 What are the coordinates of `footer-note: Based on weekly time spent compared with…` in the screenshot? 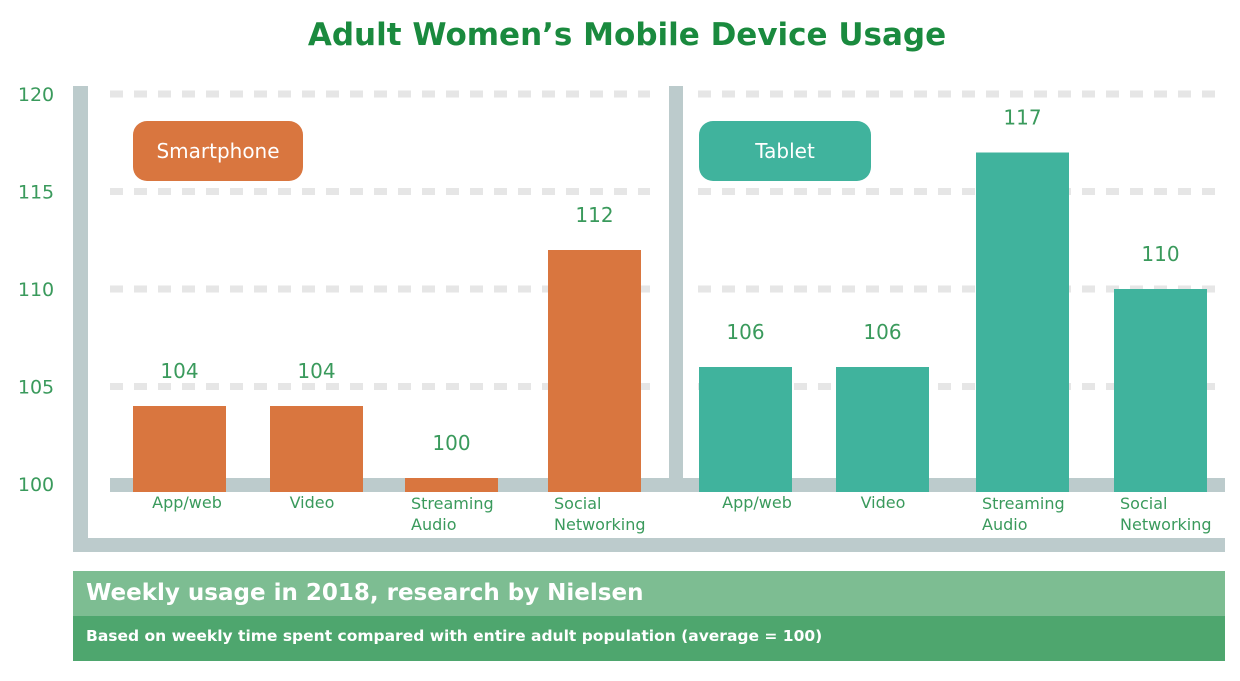 It's located at (454, 636).